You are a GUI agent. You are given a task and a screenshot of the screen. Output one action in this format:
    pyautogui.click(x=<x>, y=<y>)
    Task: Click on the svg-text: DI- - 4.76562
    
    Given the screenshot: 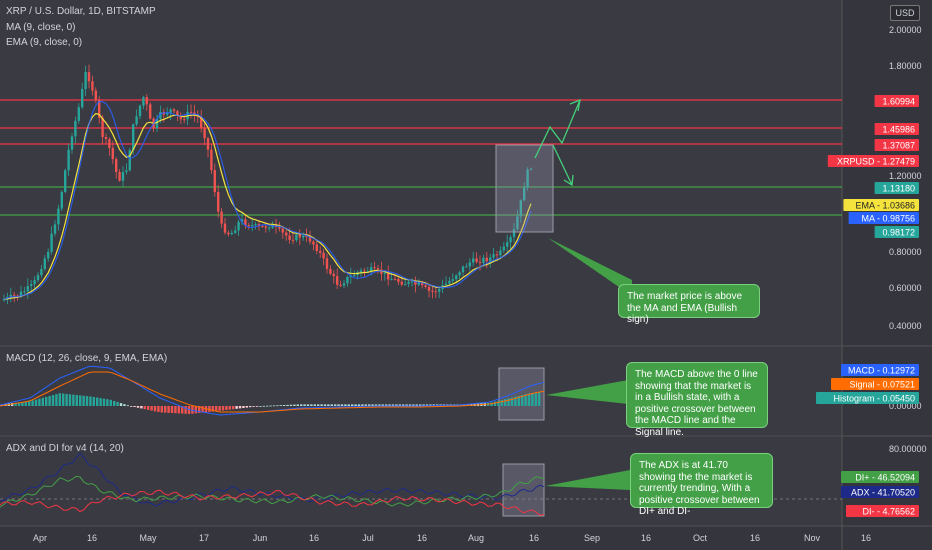 What is the action you would take?
    pyautogui.click(x=888, y=512)
    